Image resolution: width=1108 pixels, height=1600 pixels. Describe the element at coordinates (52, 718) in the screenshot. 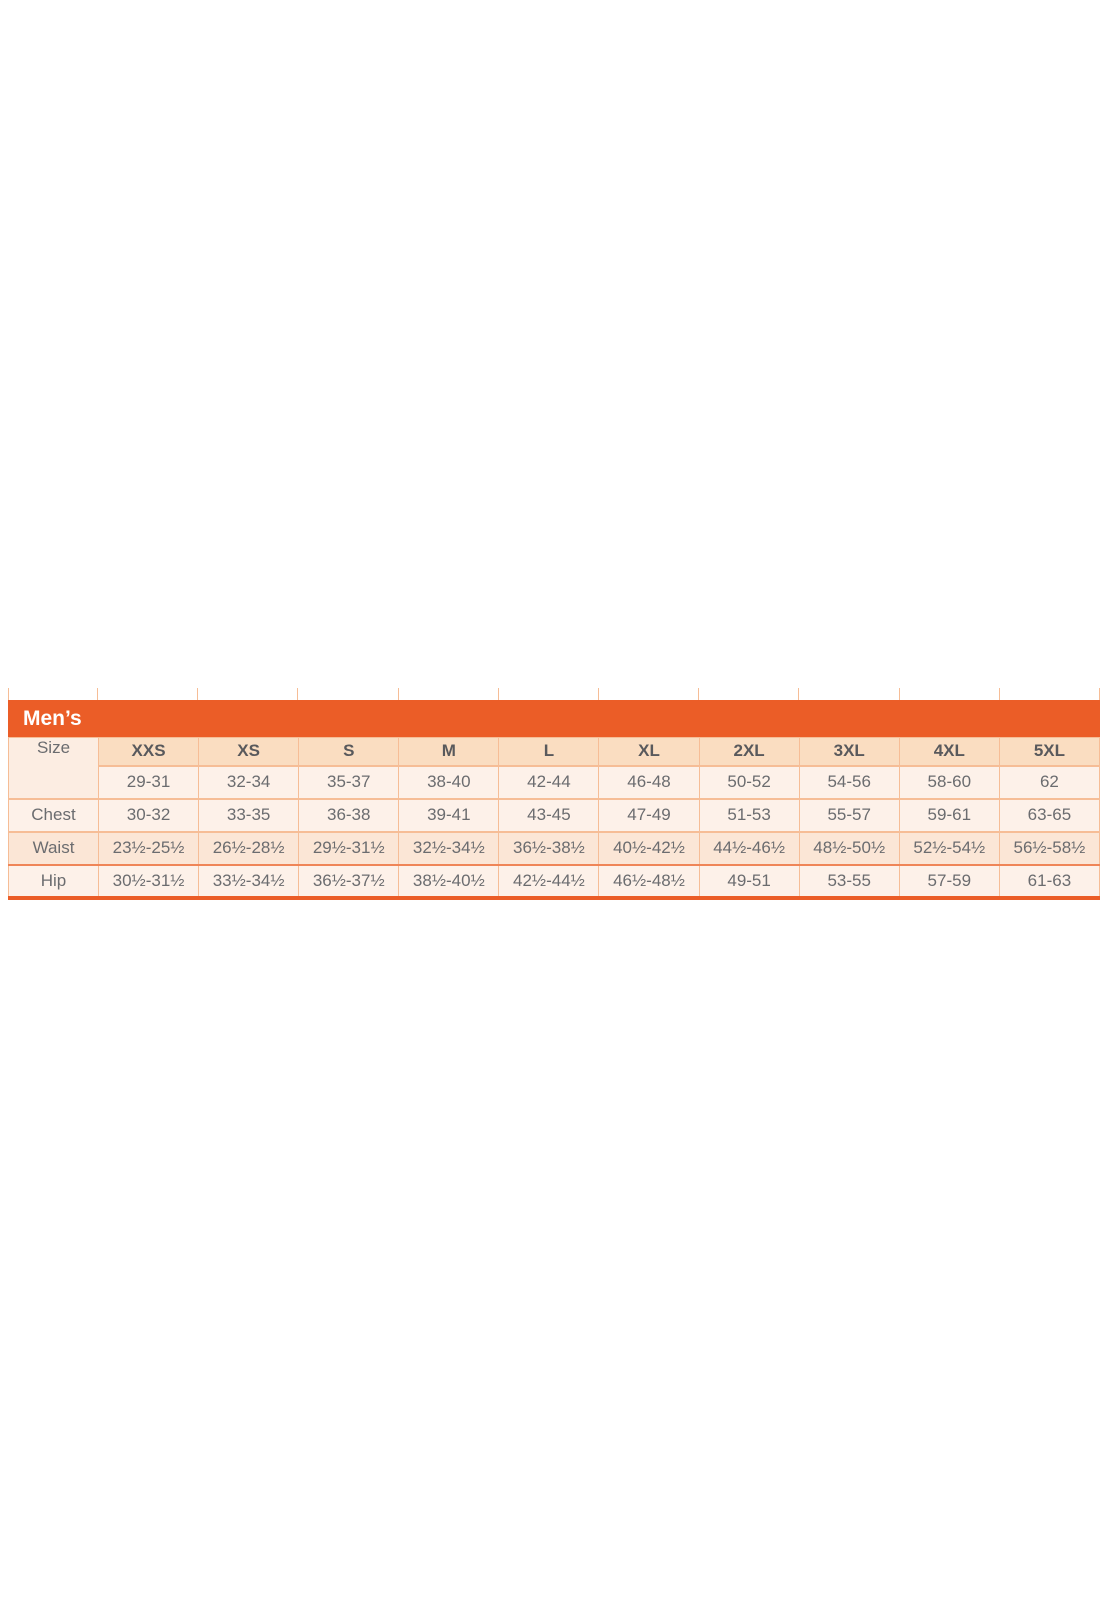

I see `chart-title: Men’s` at that location.